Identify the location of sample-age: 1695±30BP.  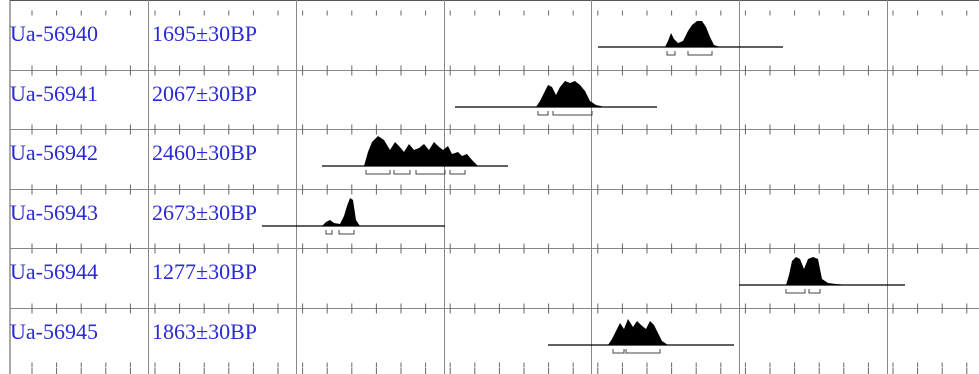
(204, 33).